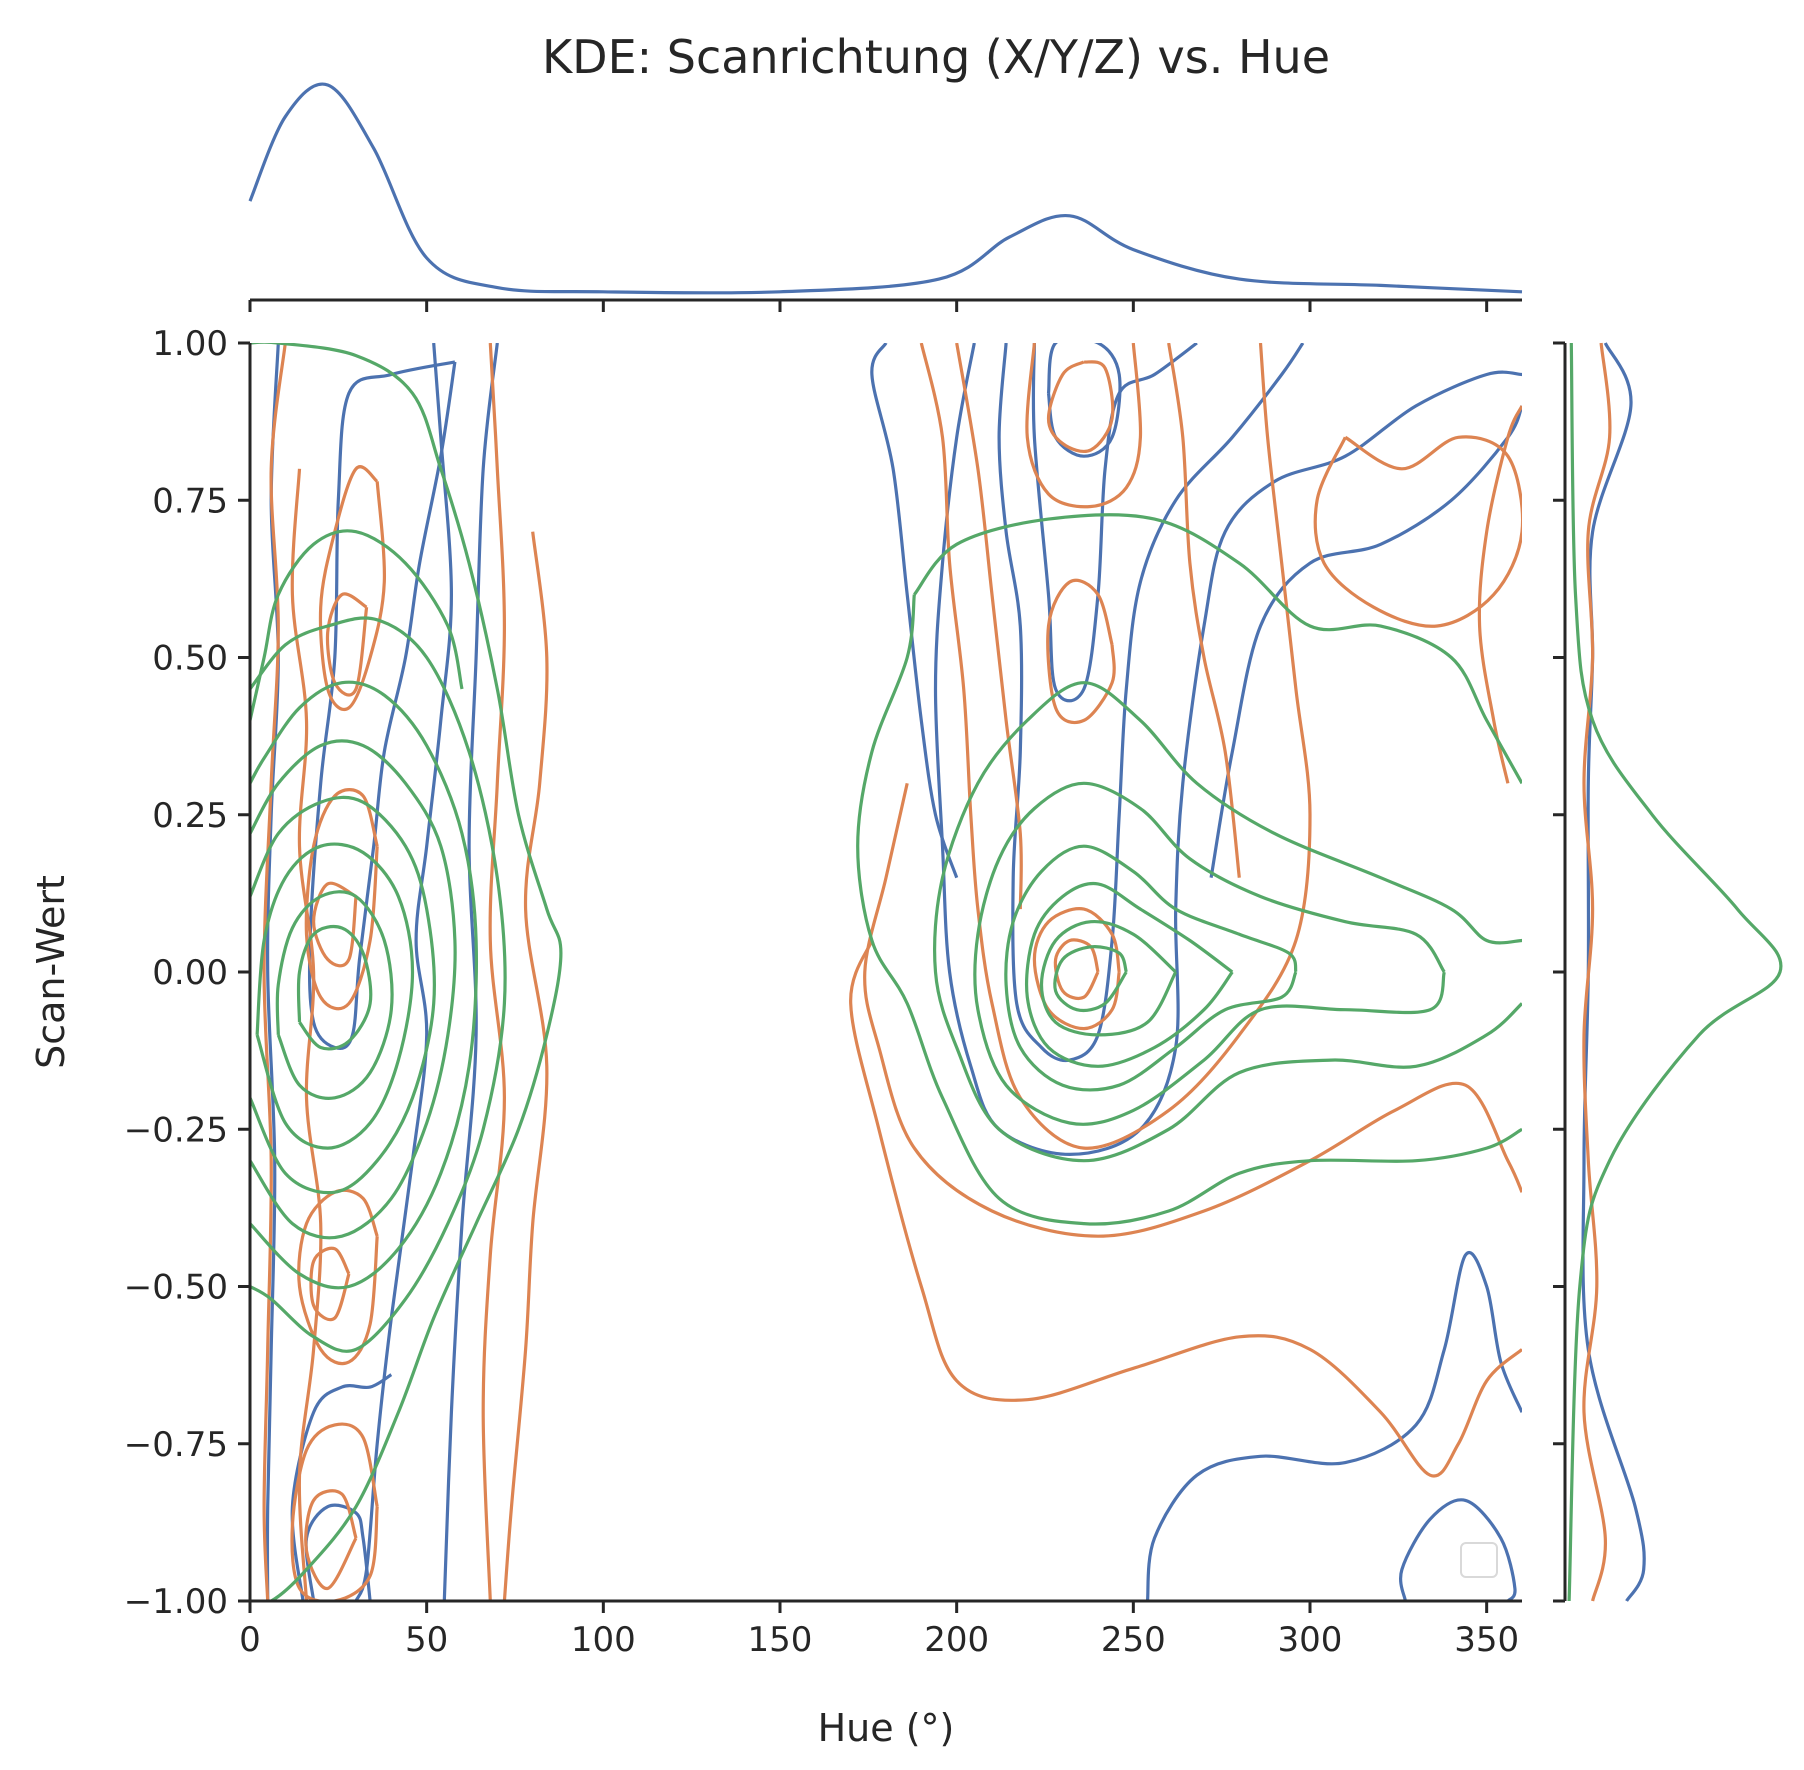  Describe the element at coordinates (1486, 1640) in the screenshot. I see `x-tick-label: 350` at that location.